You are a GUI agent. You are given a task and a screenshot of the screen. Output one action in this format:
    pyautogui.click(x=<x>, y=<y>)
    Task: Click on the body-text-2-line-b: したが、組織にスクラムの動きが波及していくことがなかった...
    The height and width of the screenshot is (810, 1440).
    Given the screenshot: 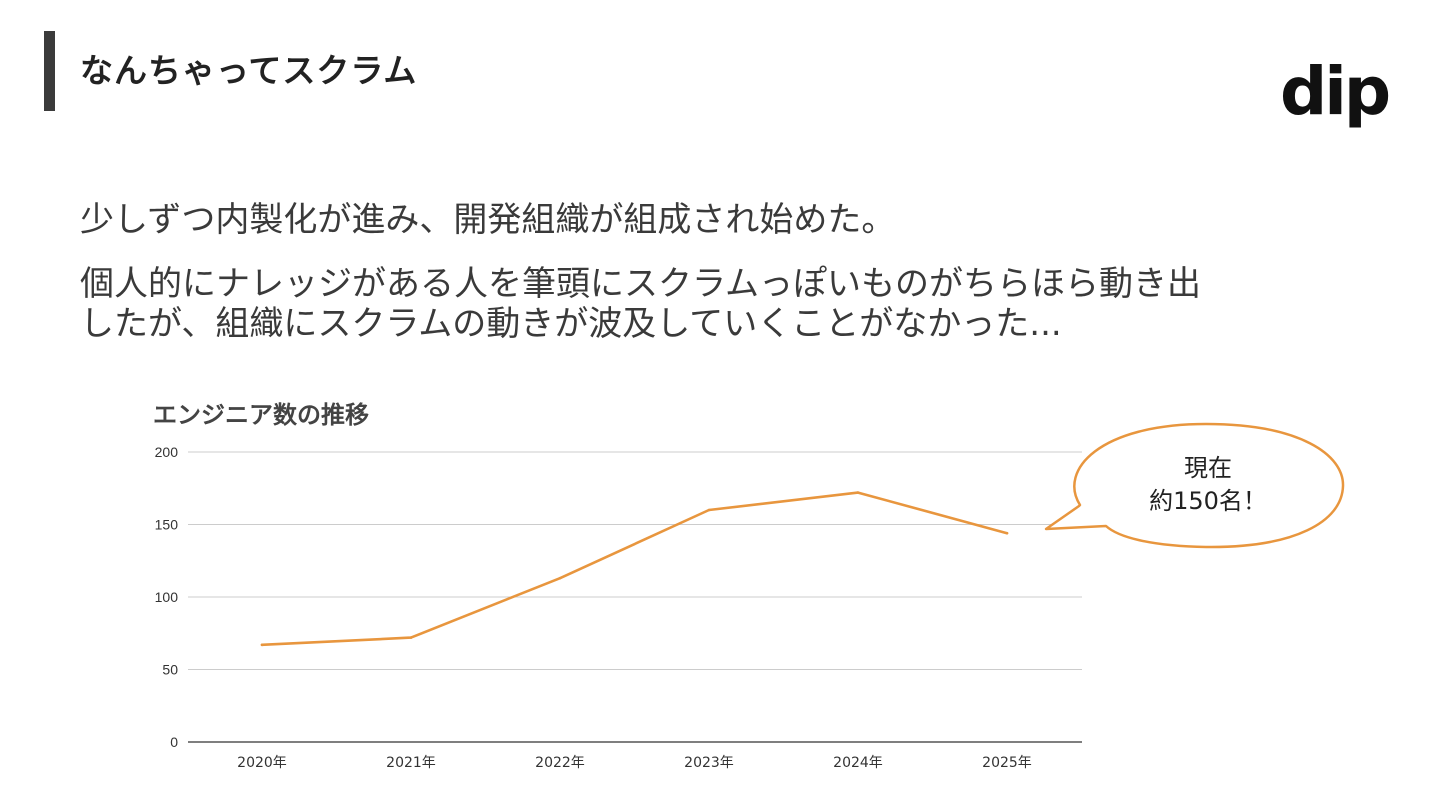 What is the action you would take?
    pyautogui.click(x=571, y=324)
    